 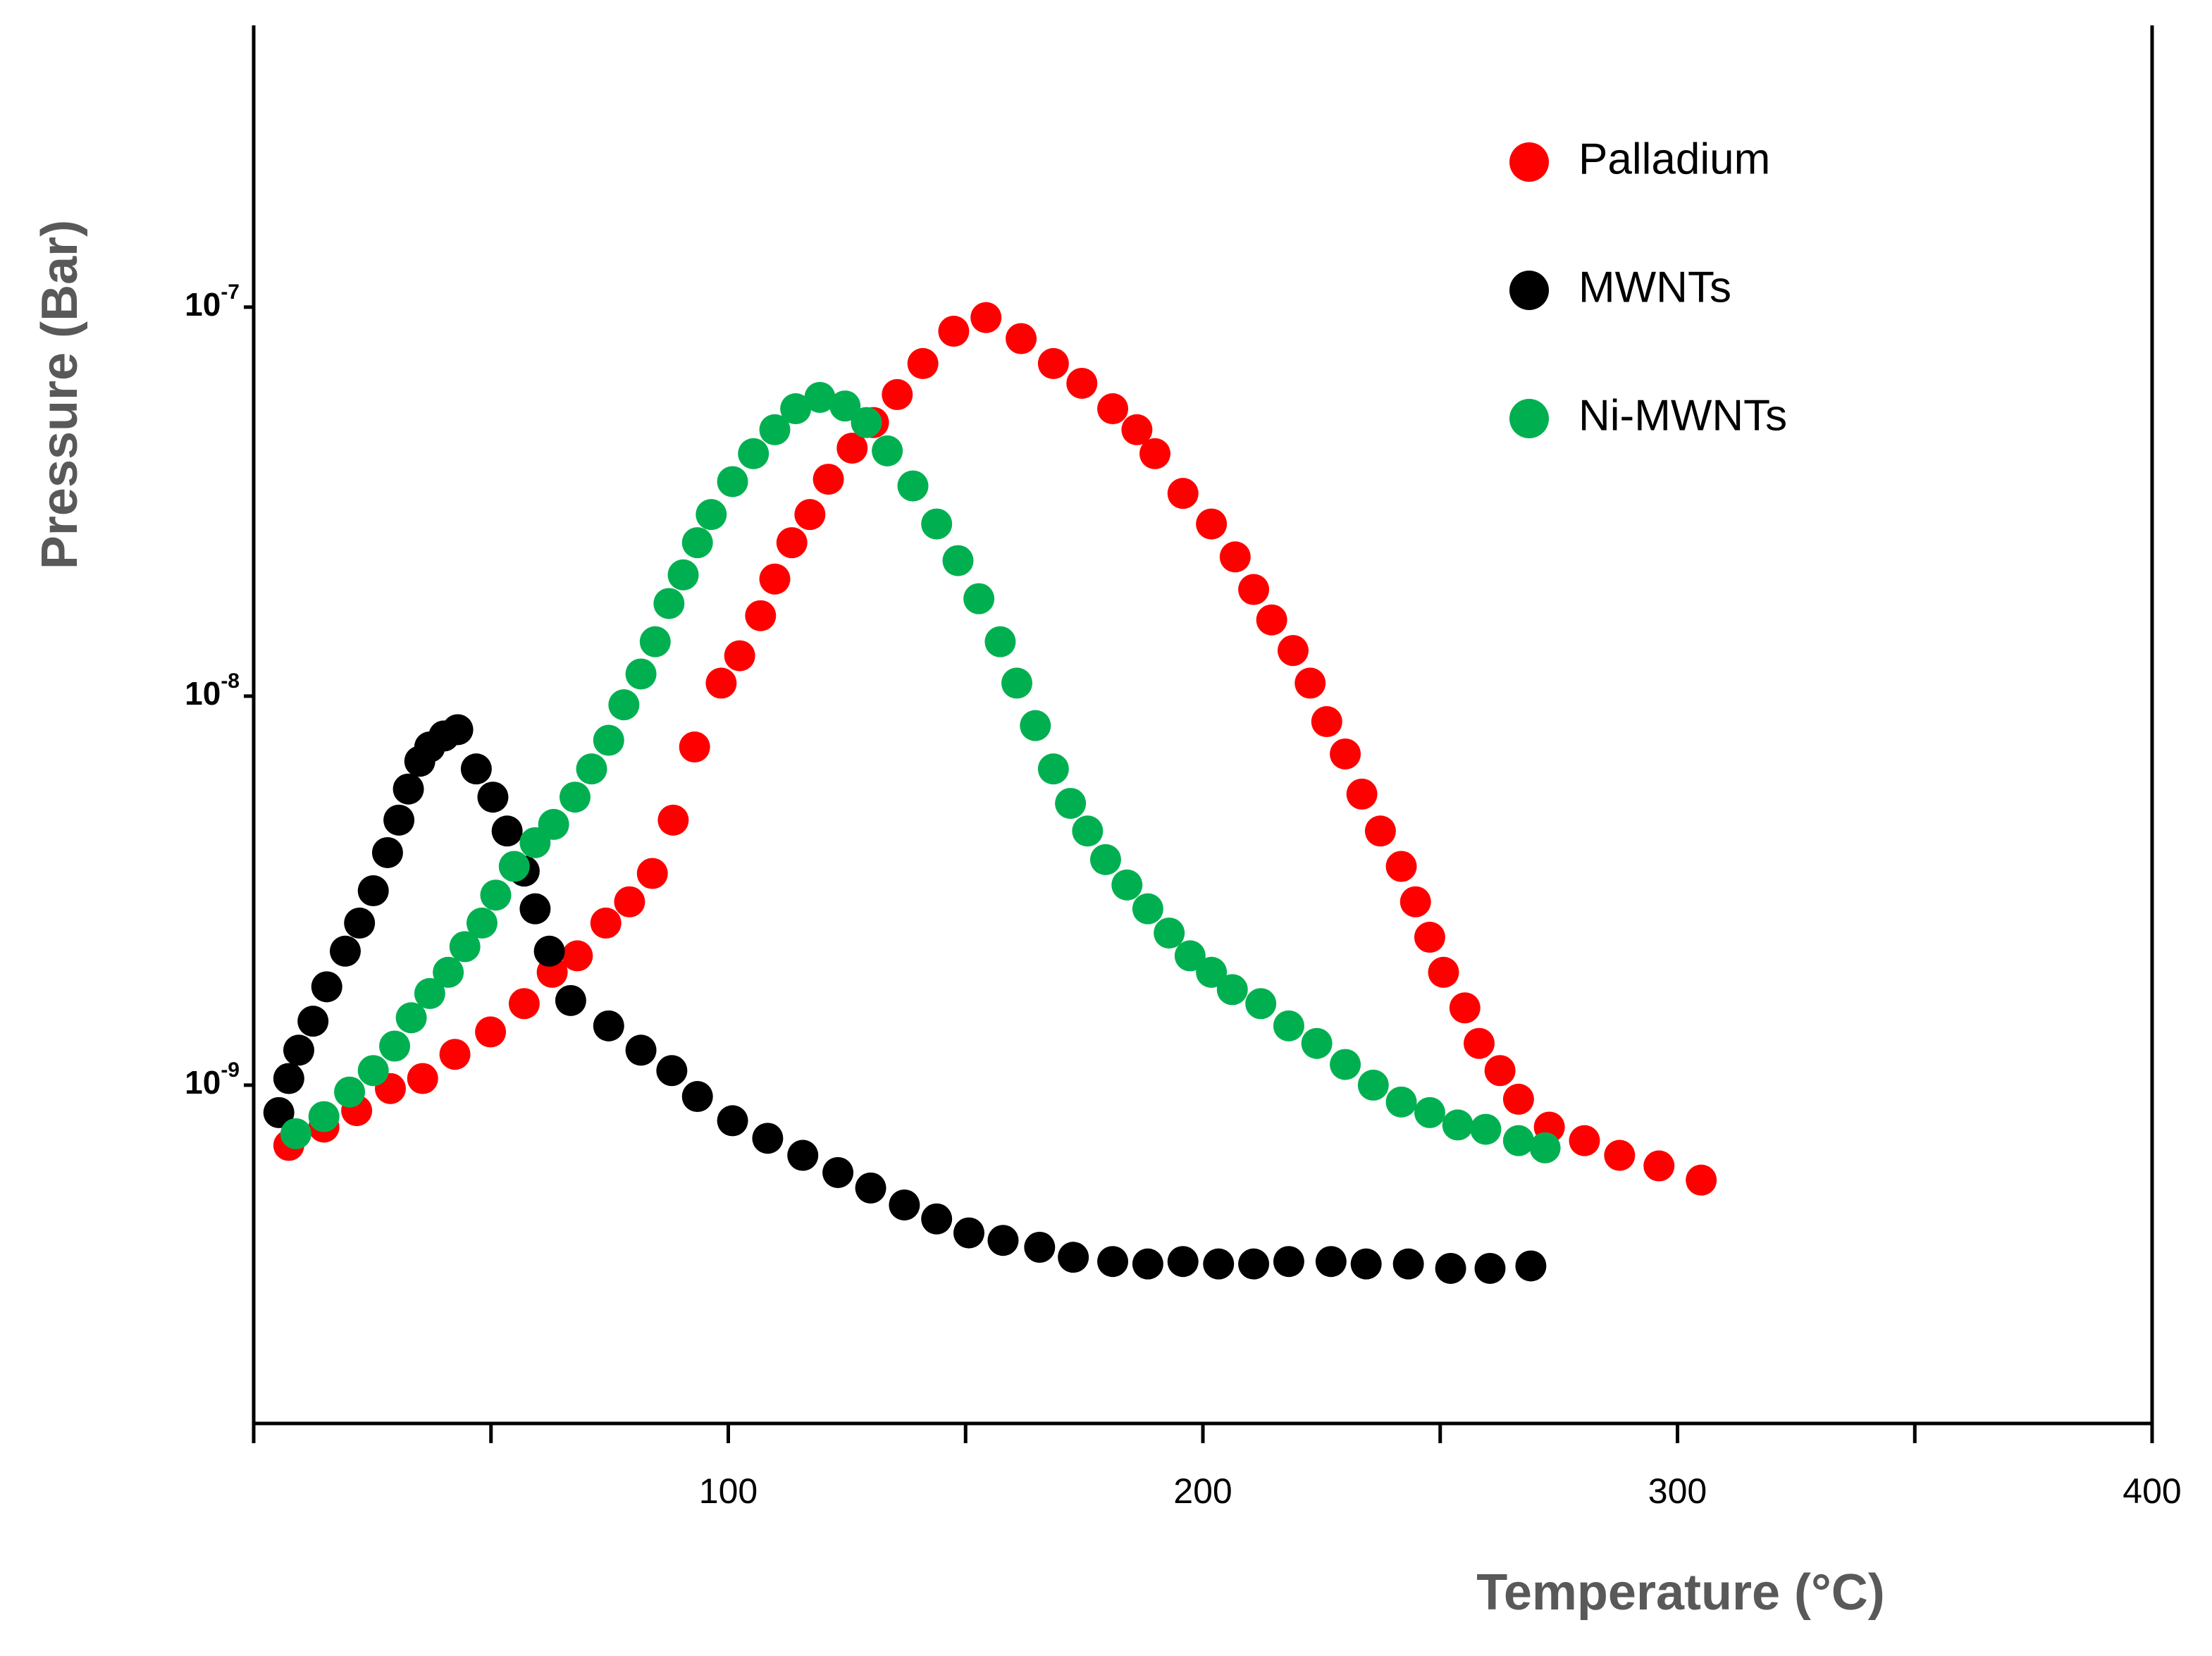 I want to click on y-tick-label: 10⁻⁹, so click(x=212, y=1080).